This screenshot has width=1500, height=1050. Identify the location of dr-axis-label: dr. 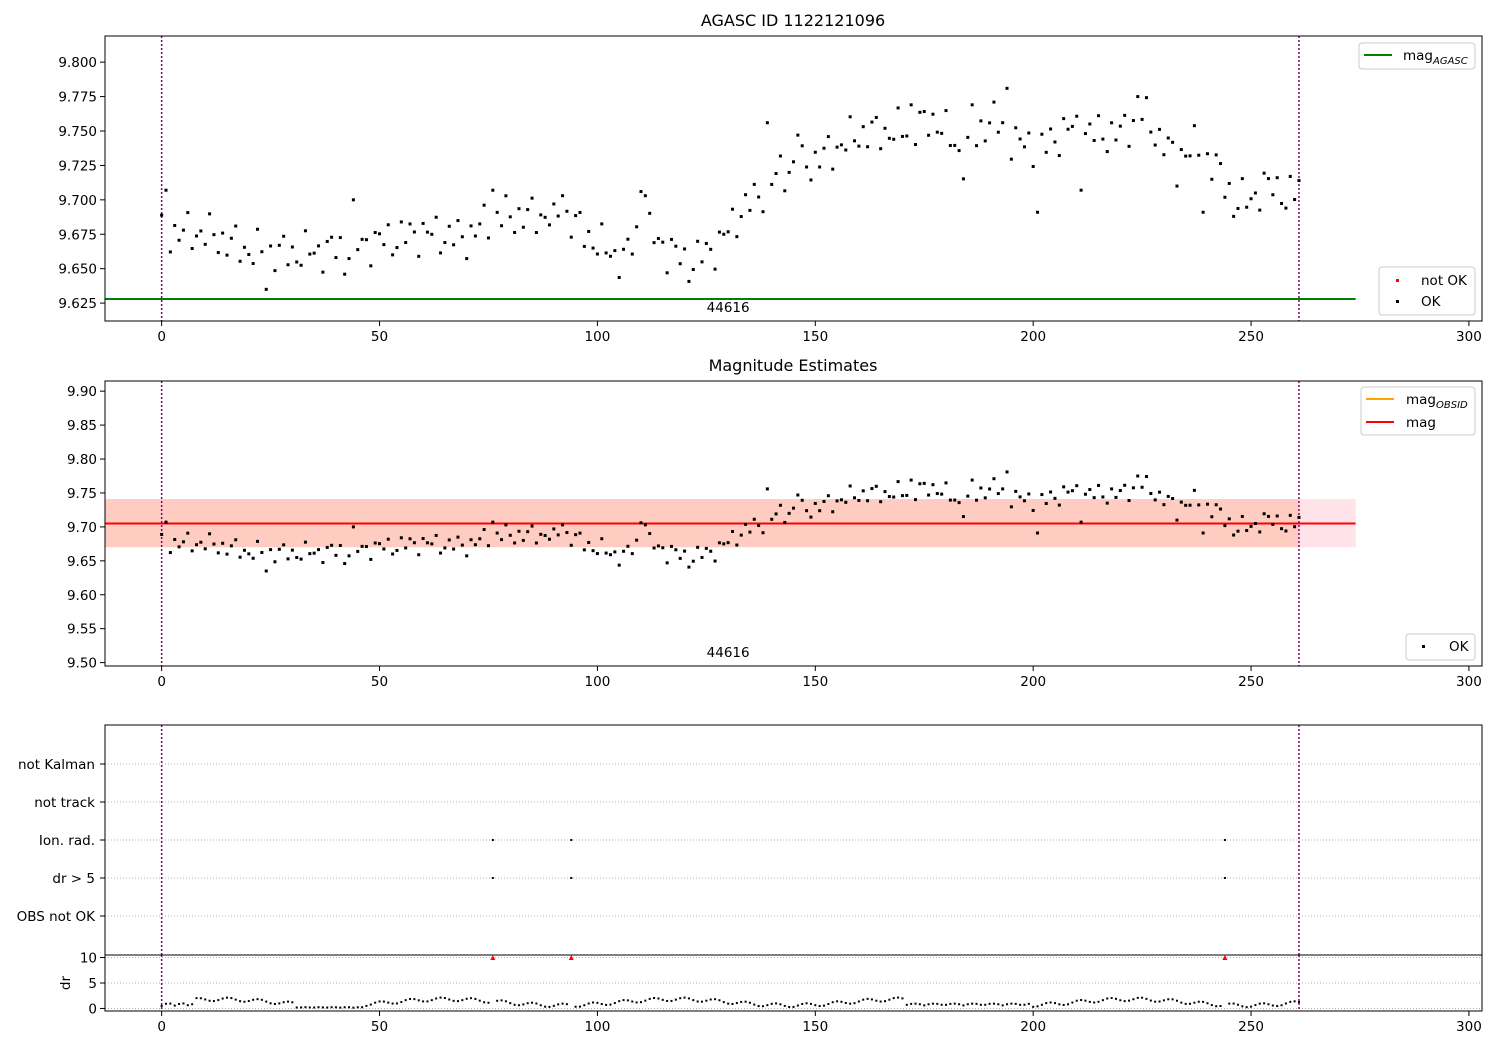
(66, 982).